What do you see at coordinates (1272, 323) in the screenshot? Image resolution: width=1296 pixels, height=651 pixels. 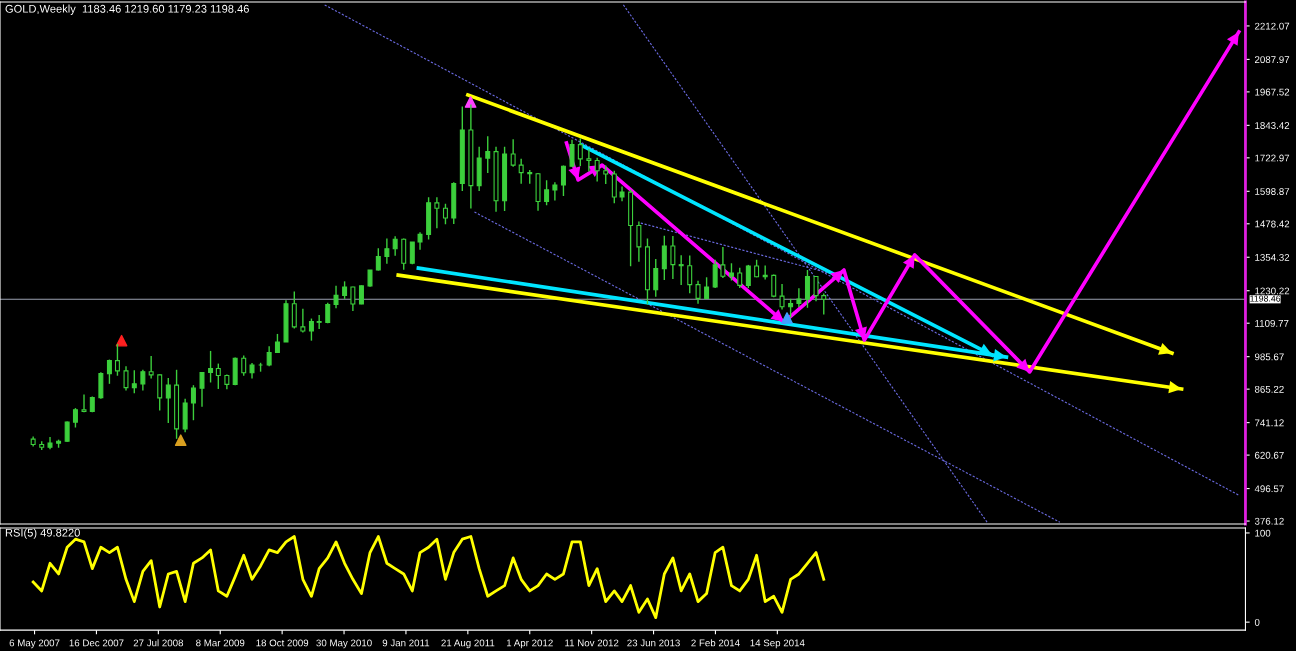 I see `y-tick-label: 1109.77` at bounding box center [1272, 323].